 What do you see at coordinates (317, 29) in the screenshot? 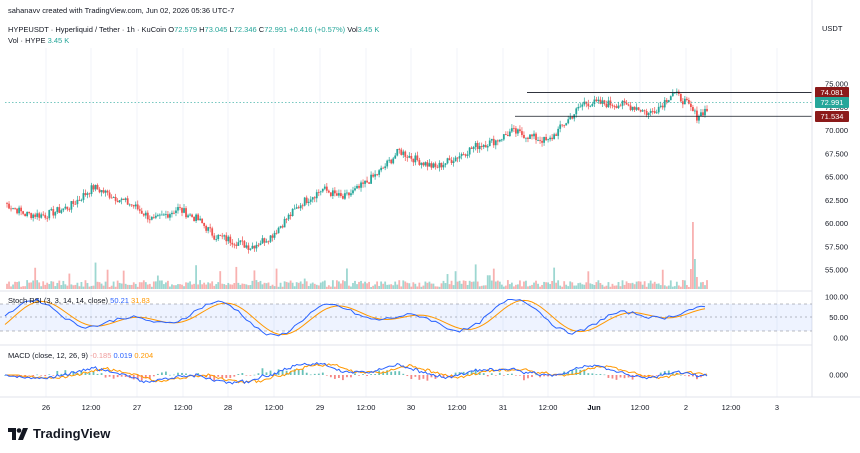
I see `change-value: +0.416 (+0.57%)` at bounding box center [317, 29].